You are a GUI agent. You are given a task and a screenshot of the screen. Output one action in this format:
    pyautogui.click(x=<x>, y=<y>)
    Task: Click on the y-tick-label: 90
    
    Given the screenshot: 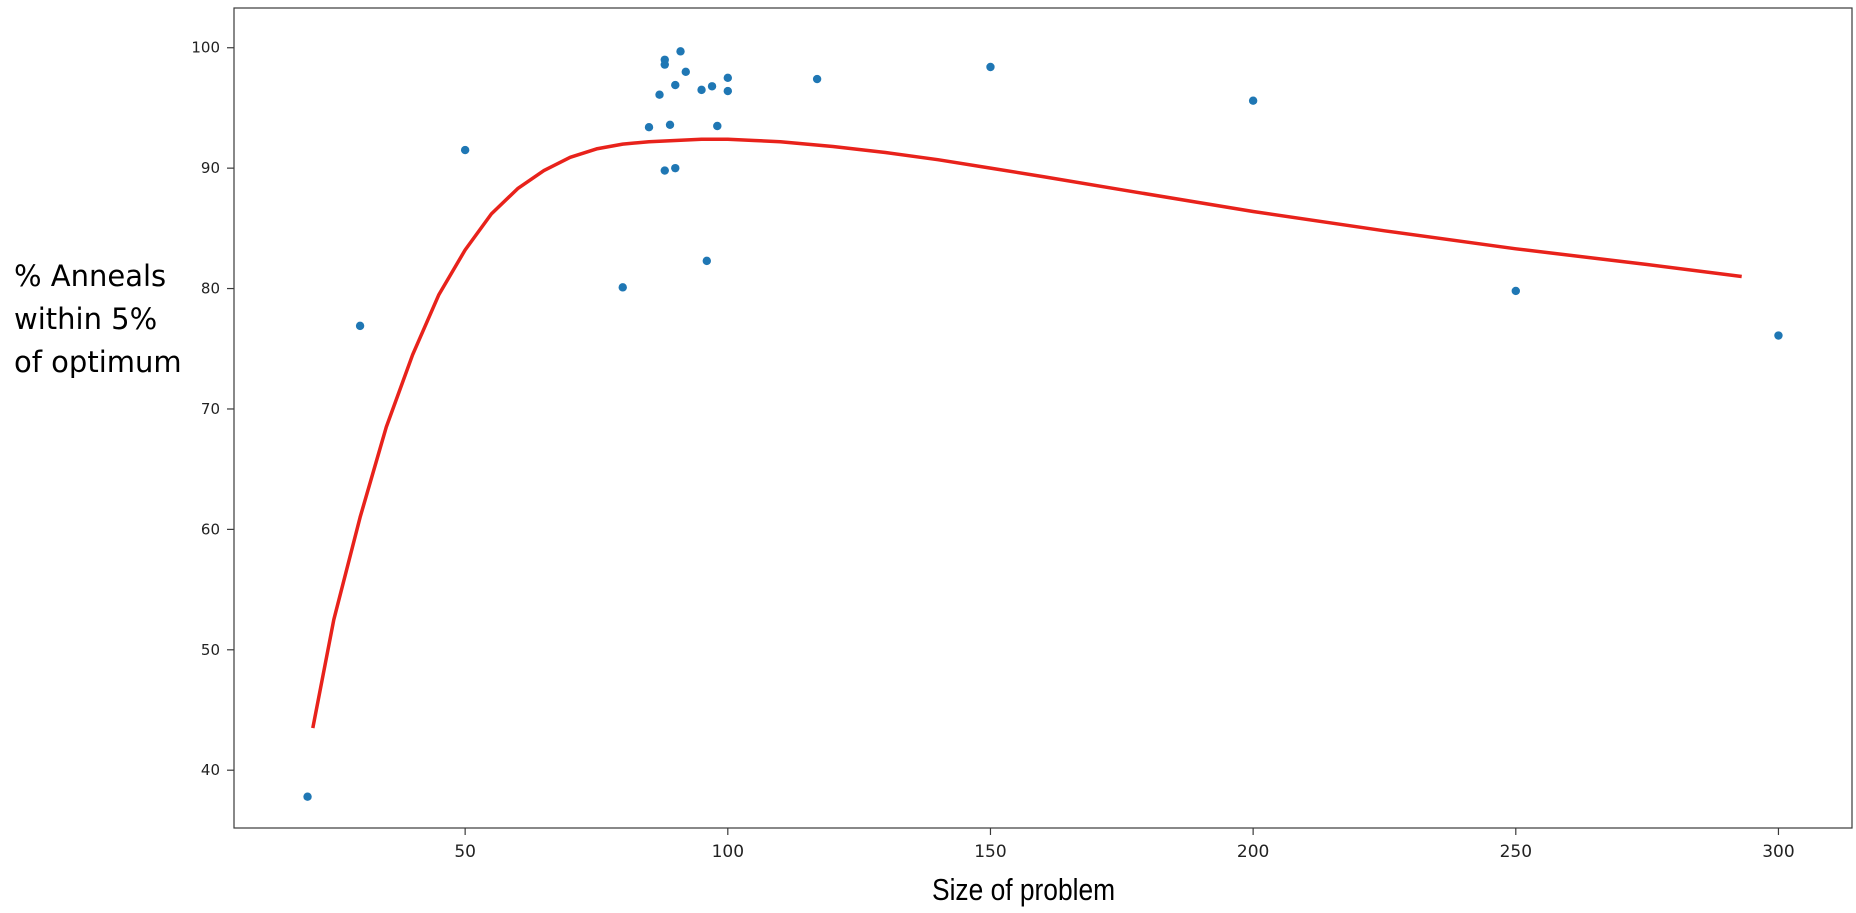 What is the action you would take?
    pyautogui.click(x=210, y=168)
    